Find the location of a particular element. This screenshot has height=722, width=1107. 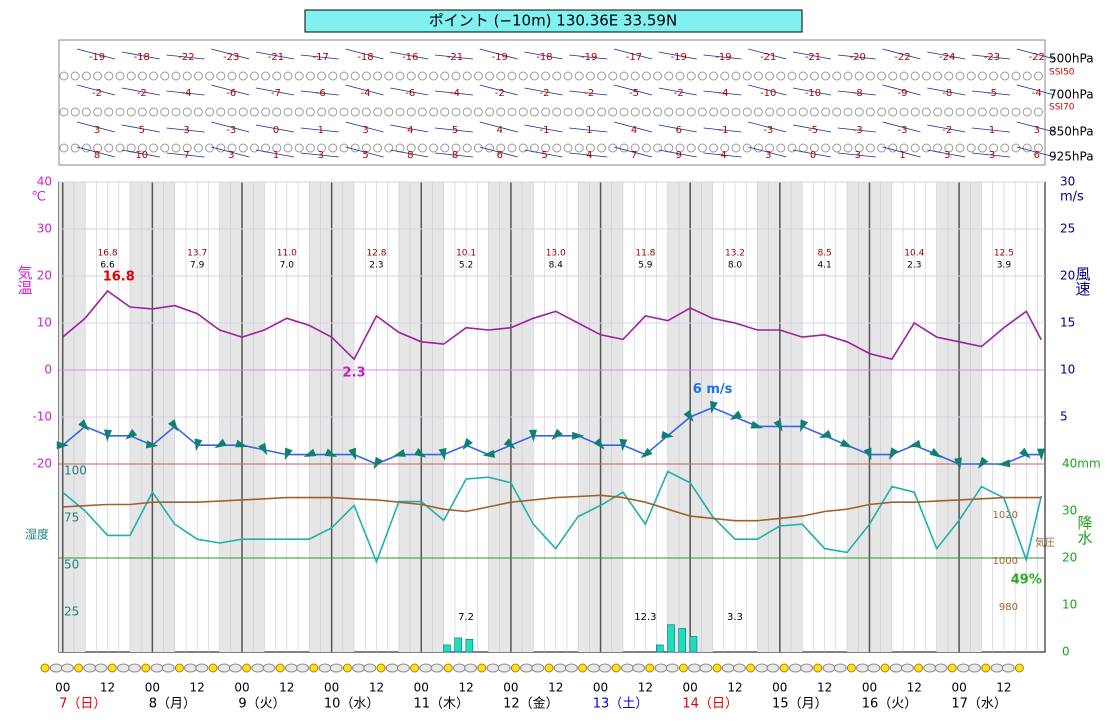

y2-label: 風速 is located at coordinates (1083, 281).